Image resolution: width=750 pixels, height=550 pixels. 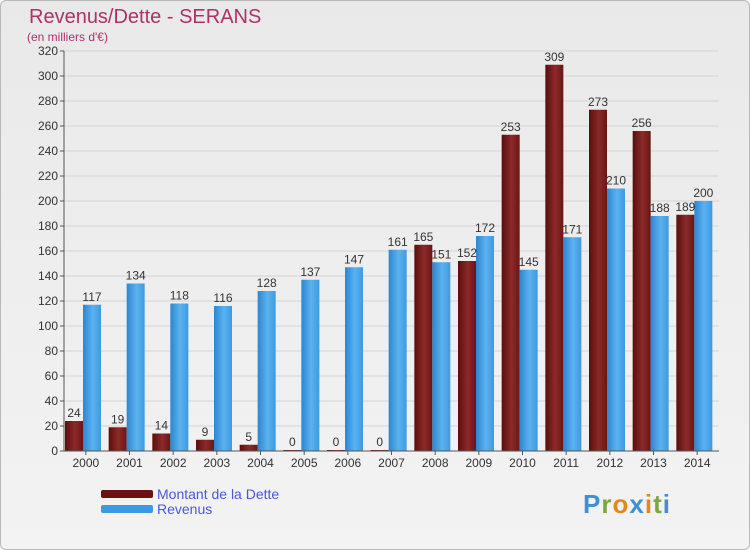 I want to click on y-tick-label: 140, so click(x=48, y=276).